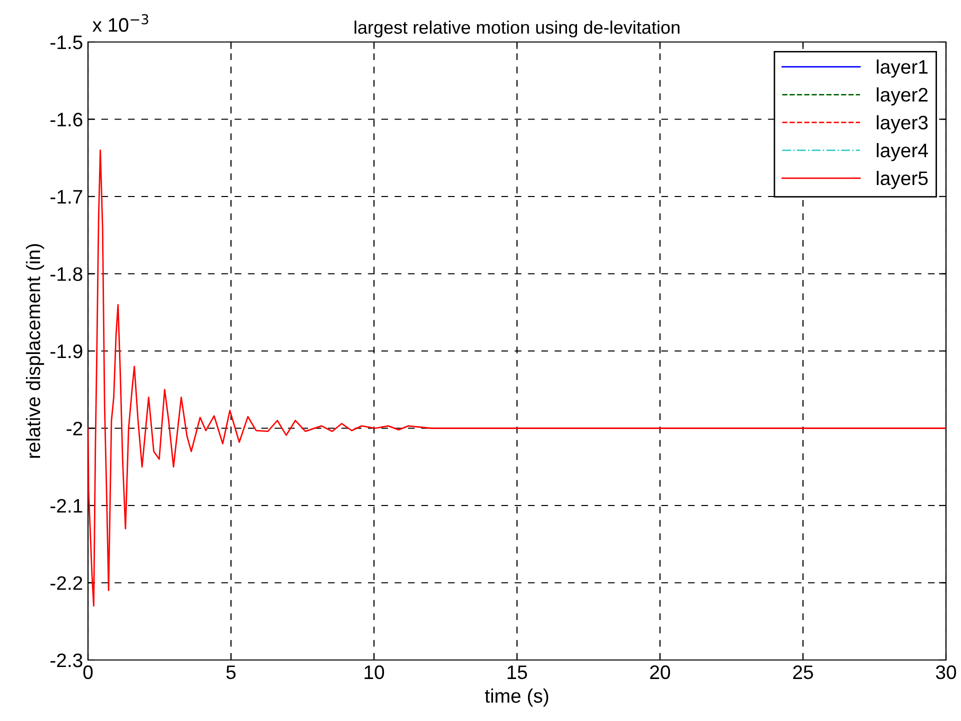 The height and width of the screenshot is (721, 961). What do you see at coordinates (902, 152) in the screenshot?
I see `legend-label: layer4` at bounding box center [902, 152].